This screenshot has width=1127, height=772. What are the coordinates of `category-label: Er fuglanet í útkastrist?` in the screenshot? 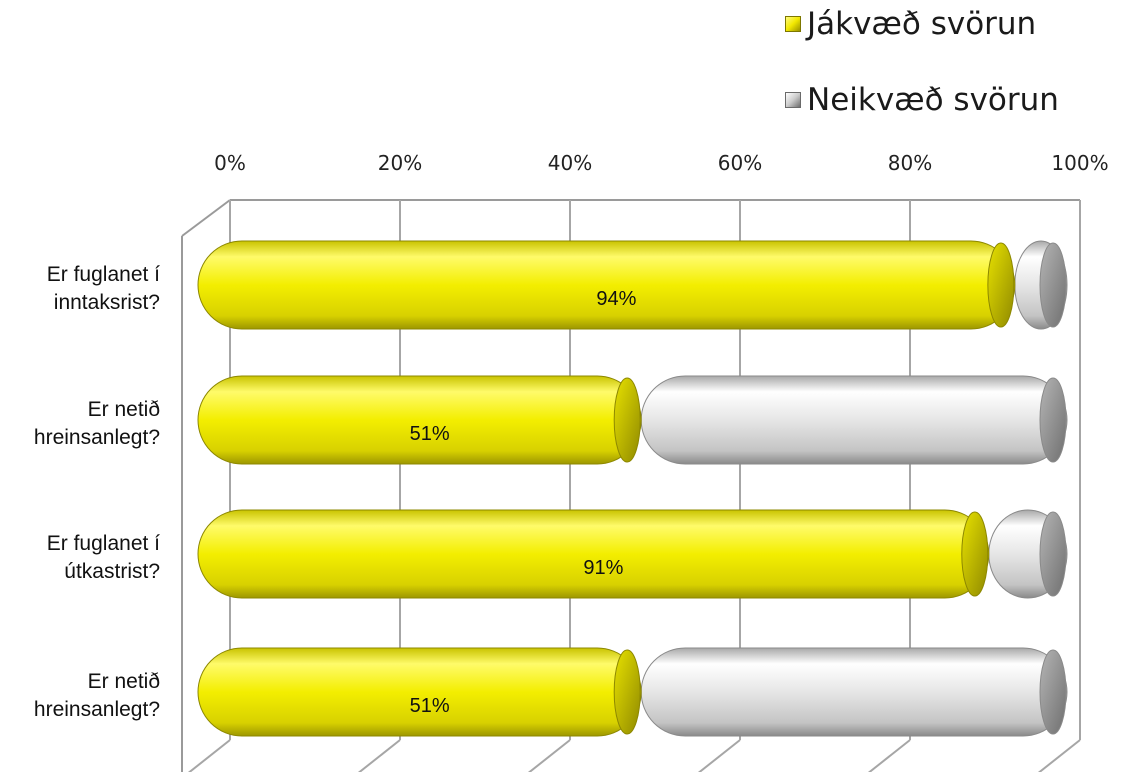 It's located at (103, 557).